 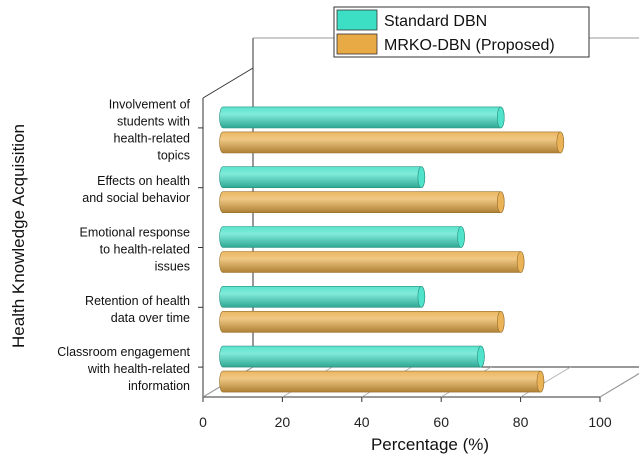 What do you see at coordinates (203, 422) in the screenshot?
I see `x-tick-label: 0` at bounding box center [203, 422].